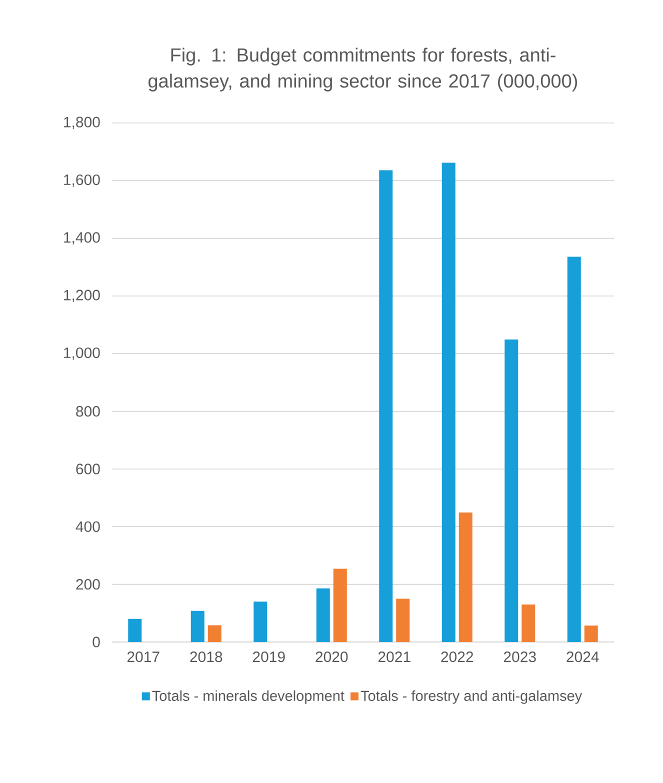 This screenshot has width=663, height=783. What do you see at coordinates (332, 657) in the screenshot?
I see `x-tick-label: 2020` at bounding box center [332, 657].